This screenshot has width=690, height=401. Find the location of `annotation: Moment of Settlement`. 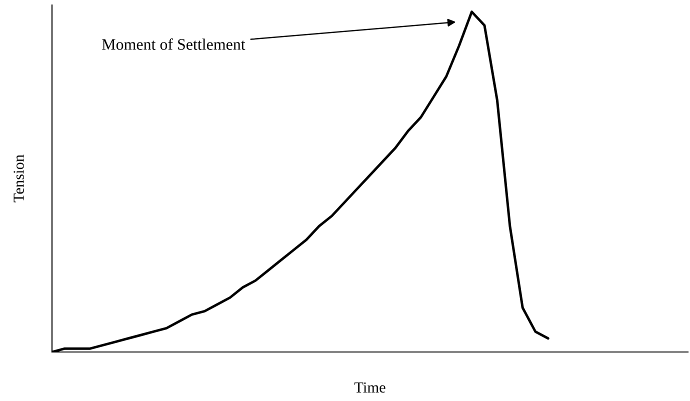

annotation: Moment of Settlement is located at coordinates (174, 44).